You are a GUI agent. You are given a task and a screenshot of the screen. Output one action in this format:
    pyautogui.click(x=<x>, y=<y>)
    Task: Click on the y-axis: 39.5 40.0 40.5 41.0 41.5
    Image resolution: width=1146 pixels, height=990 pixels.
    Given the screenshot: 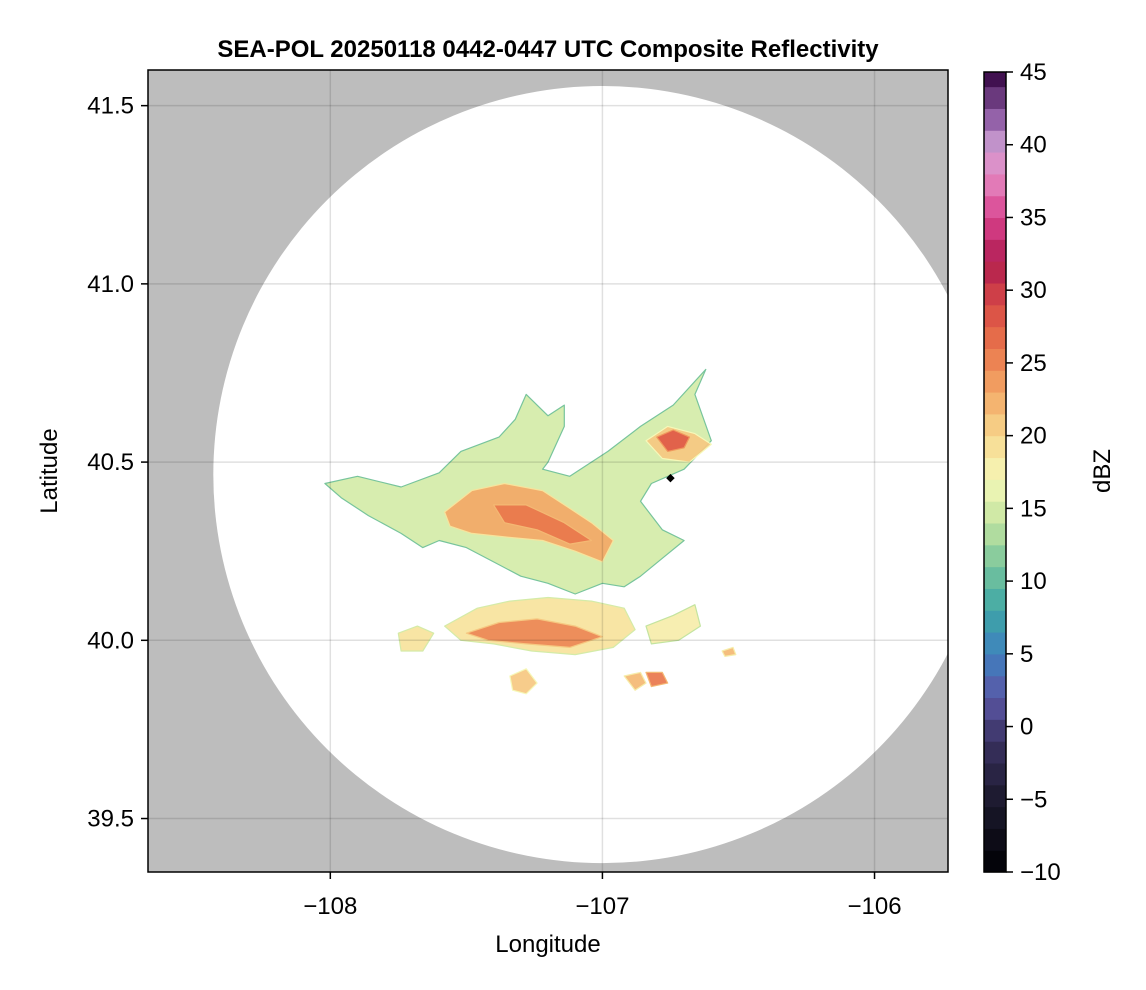 What is the action you would take?
    pyautogui.click(x=117, y=463)
    